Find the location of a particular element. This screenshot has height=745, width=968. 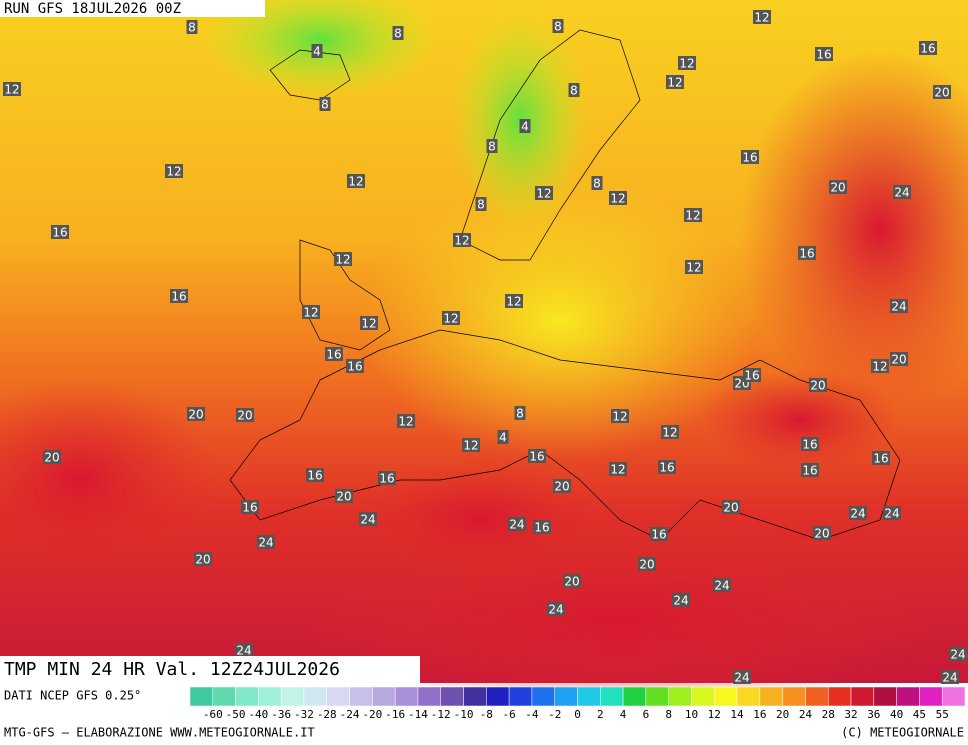

scale-label: -14 is located at coordinates (418, 714).